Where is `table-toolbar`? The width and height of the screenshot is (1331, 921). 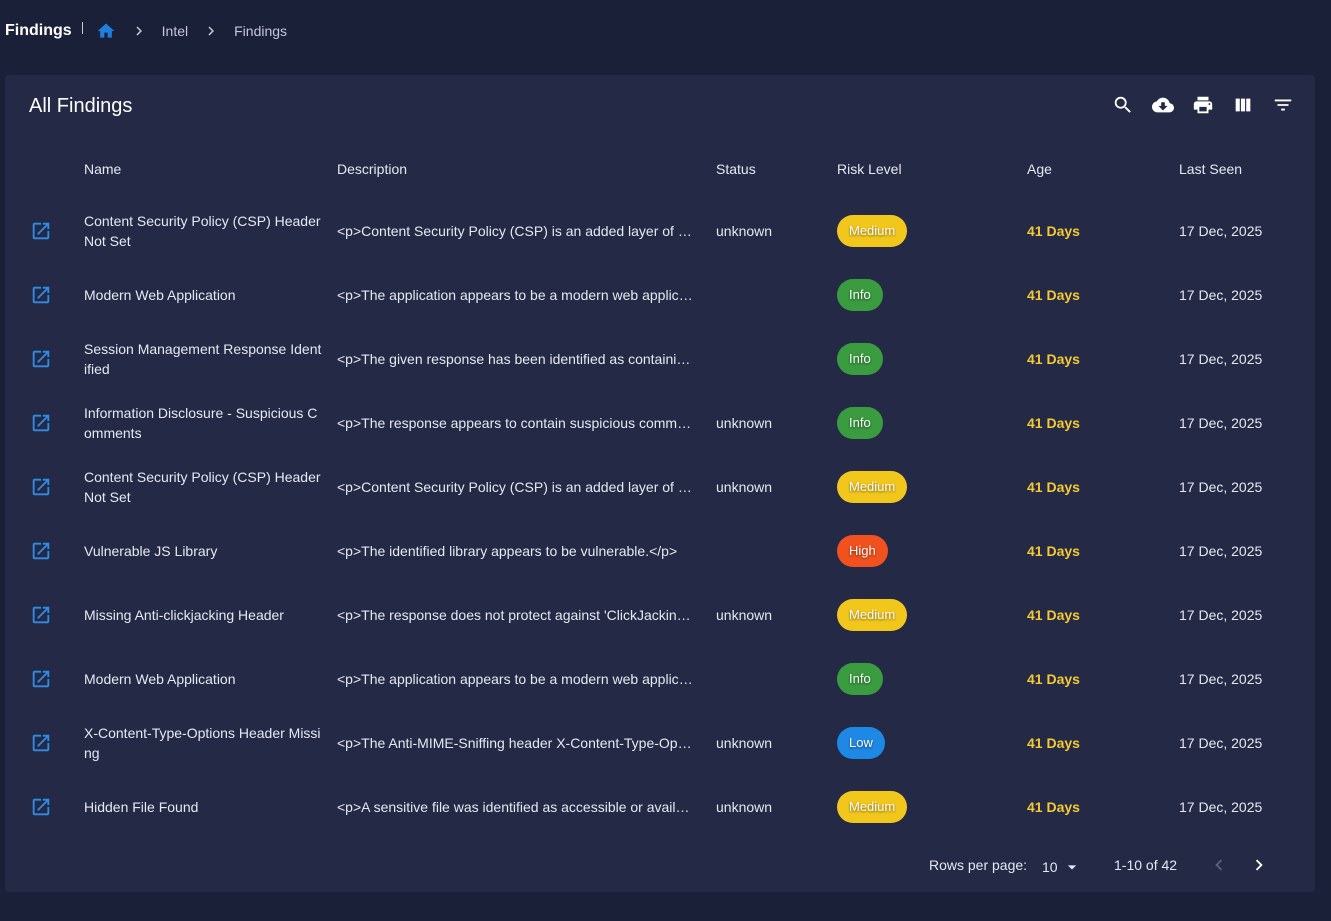 table-toolbar is located at coordinates (1203, 105).